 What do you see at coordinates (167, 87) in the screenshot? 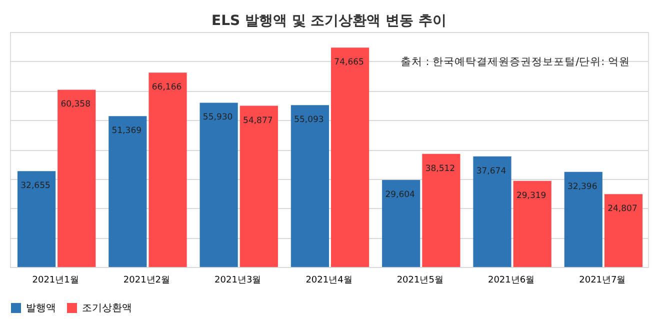
I see `data-label: 66,166` at bounding box center [167, 87].